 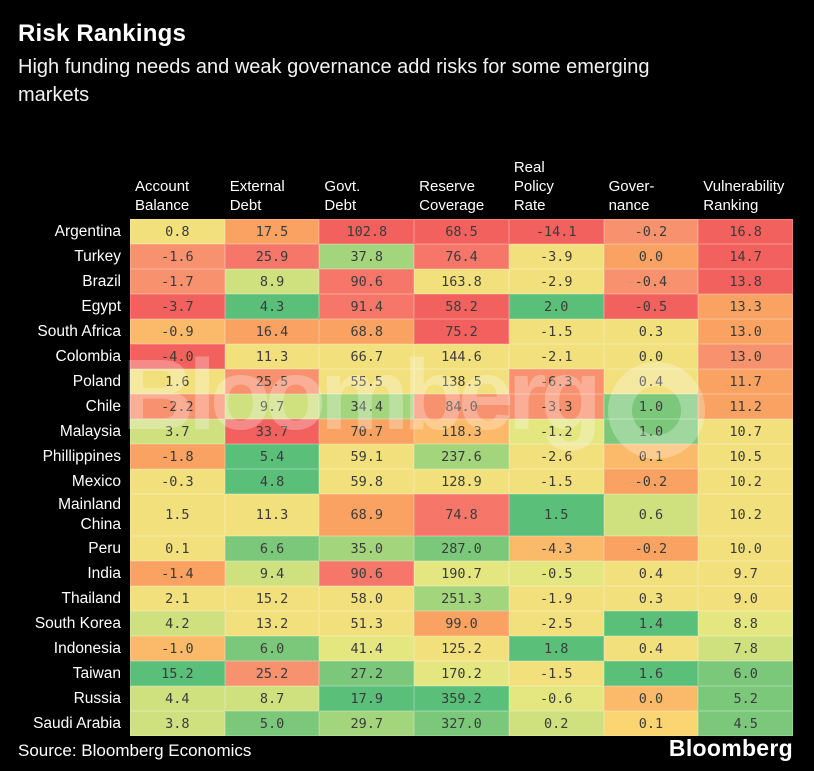 What do you see at coordinates (745, 231) in the screenshot?
I see `heatmap-cell: 16.8` at bounding box center [745, 231].